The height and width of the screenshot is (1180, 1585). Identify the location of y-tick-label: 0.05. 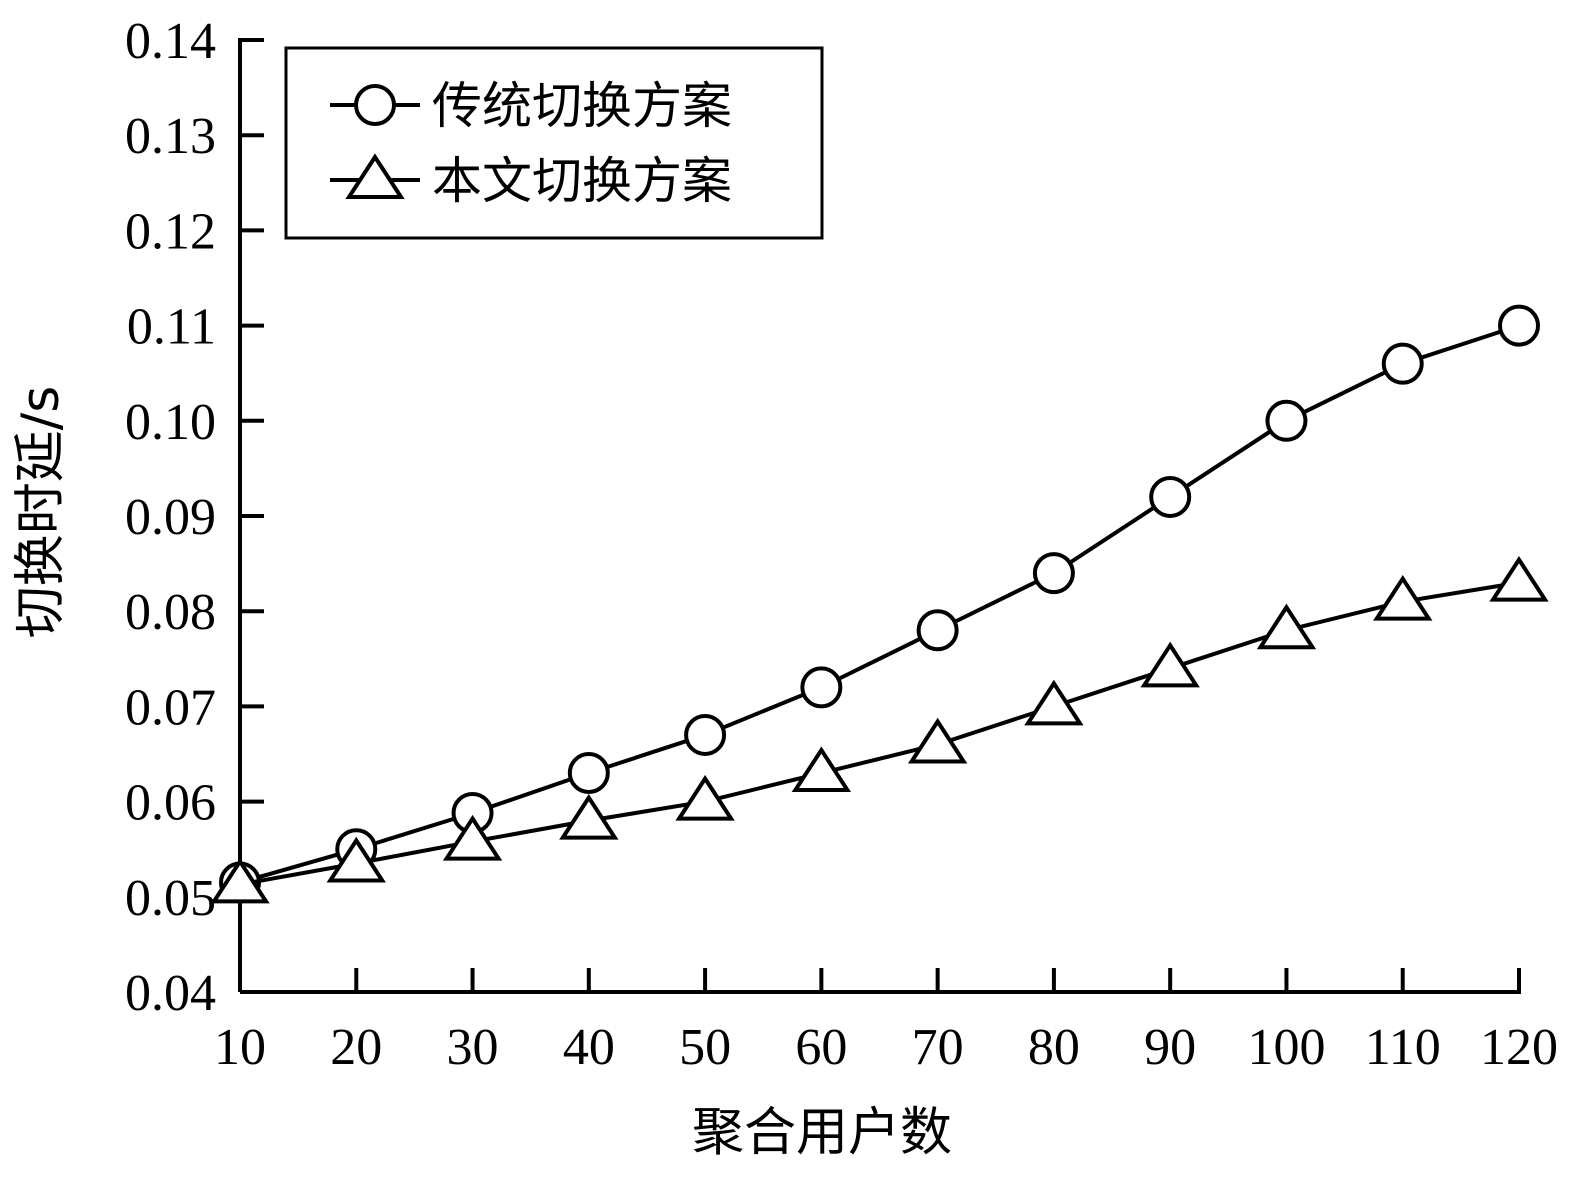
(170, 898).